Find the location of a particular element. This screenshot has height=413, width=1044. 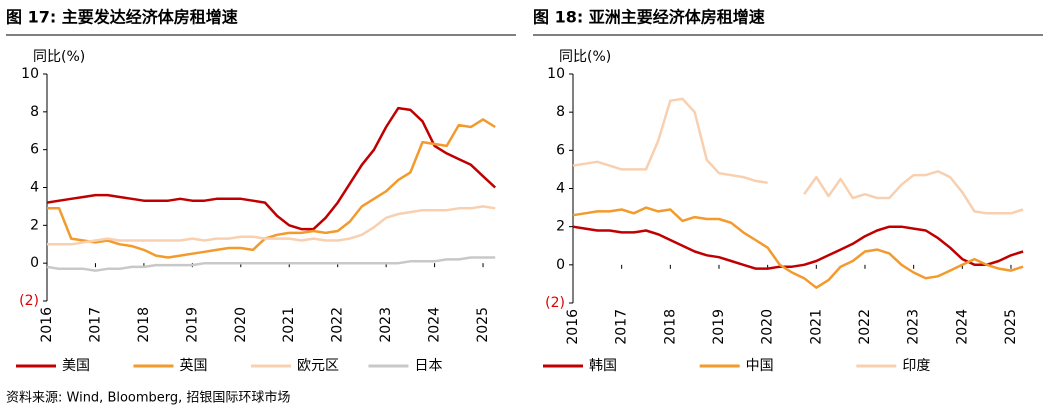

chart-title: 图 17: 主要发达经济体房租增速 is located at coordinates (122, 17).